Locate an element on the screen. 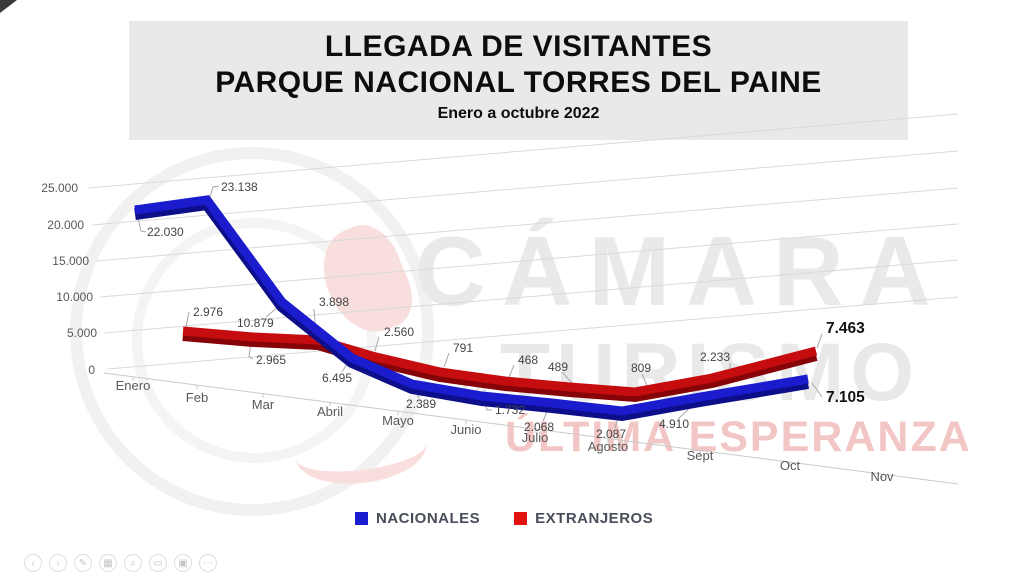  next-slide-icon: › is located at coordinates (58, 563).